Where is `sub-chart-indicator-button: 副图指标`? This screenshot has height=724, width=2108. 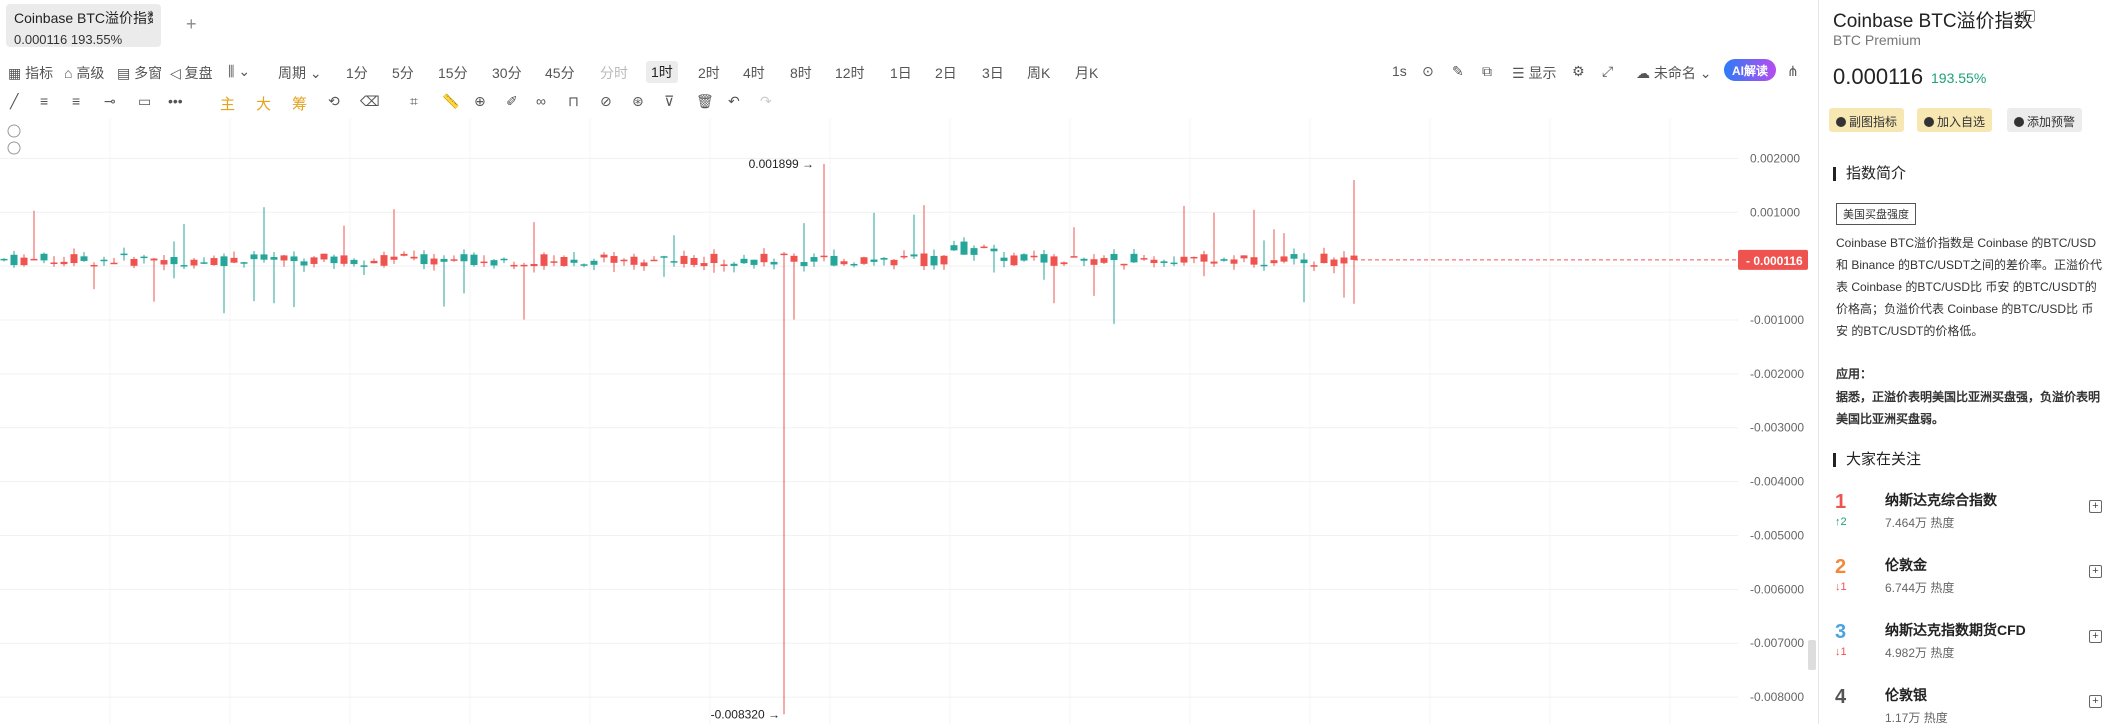
sub-chart-indicator-button: 副图指标 is located at coordinates (1867, 120).